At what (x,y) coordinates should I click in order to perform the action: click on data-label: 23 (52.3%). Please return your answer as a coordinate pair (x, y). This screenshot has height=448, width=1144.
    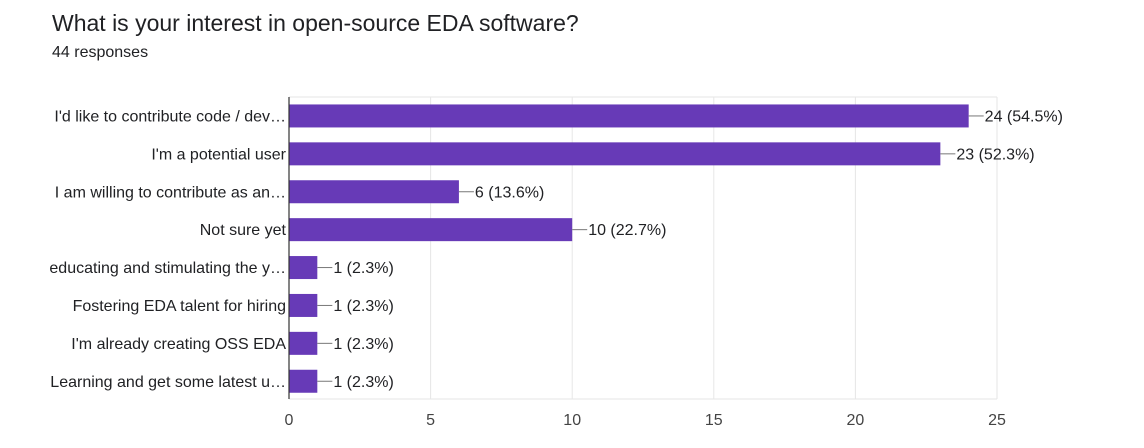
    Looking at the image, I should click on (995, 154).